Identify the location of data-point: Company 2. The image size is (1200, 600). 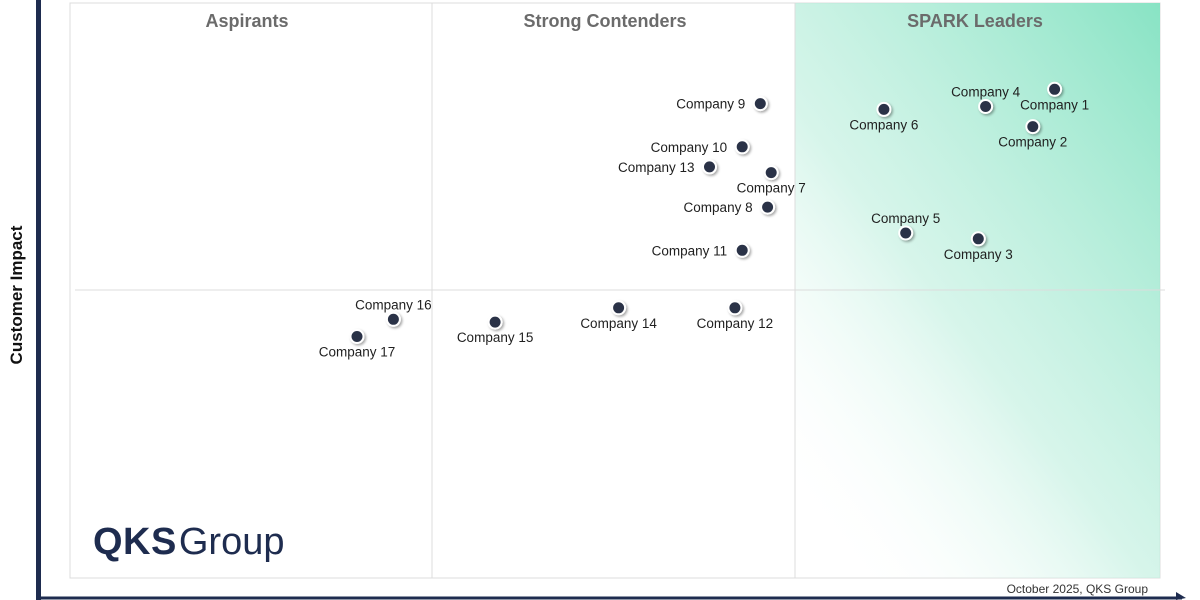
(1032, 134).